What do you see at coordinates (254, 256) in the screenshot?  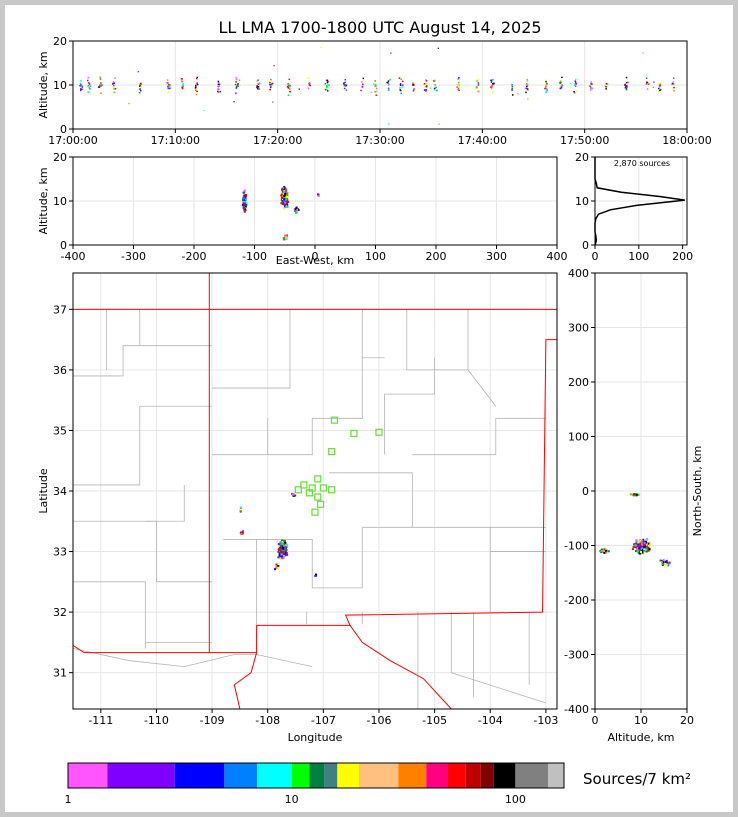 I see `x-tick-label: -100` at bounding box center [254, 256].